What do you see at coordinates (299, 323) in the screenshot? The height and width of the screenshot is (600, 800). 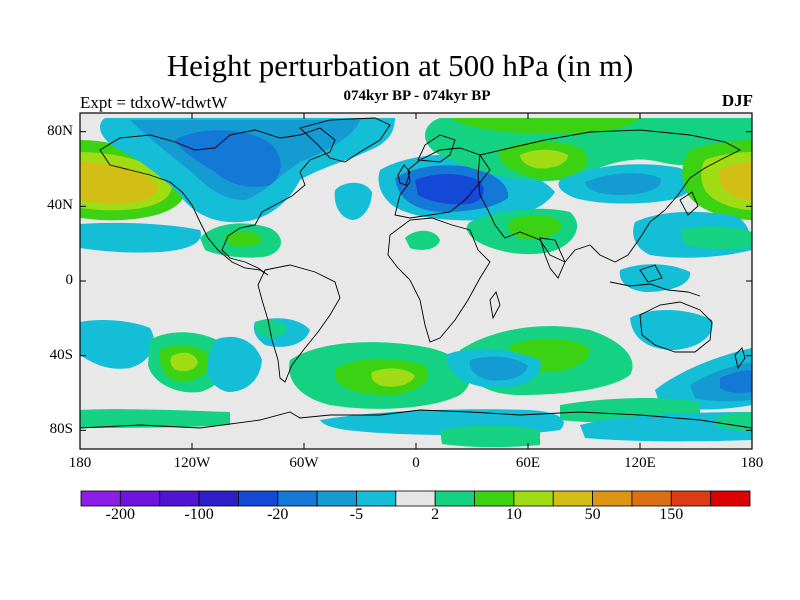 I see `coastline-south-america` at bounding box center [299, 323].